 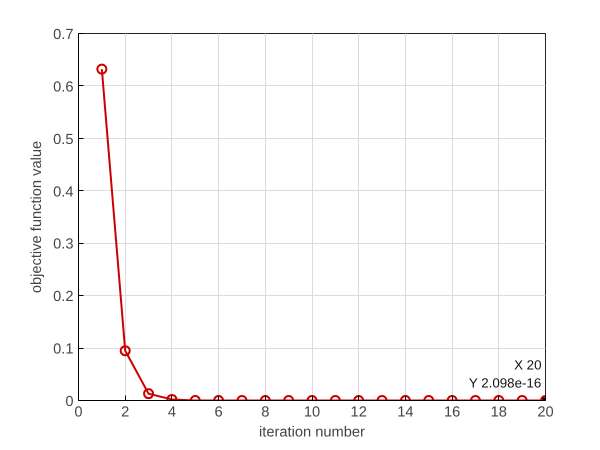 I want to click on y-tick-label: 0.1, so click(x=63, y=350).